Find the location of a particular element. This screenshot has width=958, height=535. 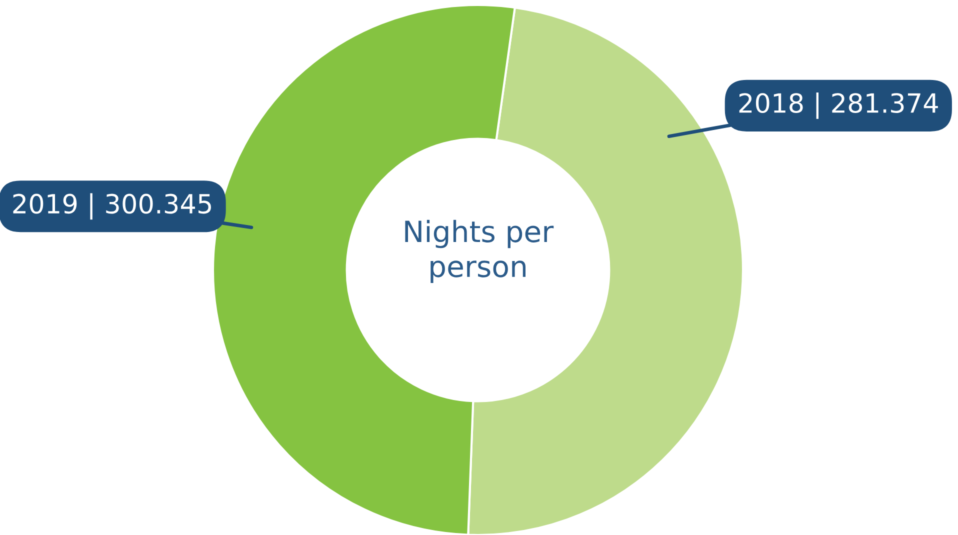

text: Nights per person is located at coordinates (479, 251).